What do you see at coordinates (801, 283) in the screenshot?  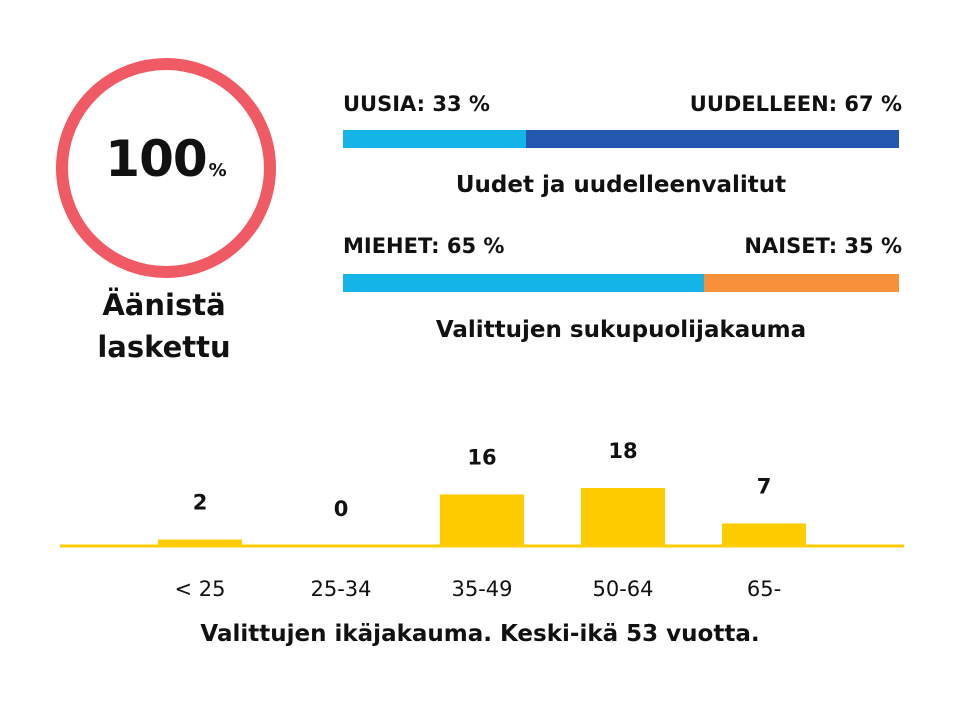 I see `women-segment` at bounding box center [801, 283].